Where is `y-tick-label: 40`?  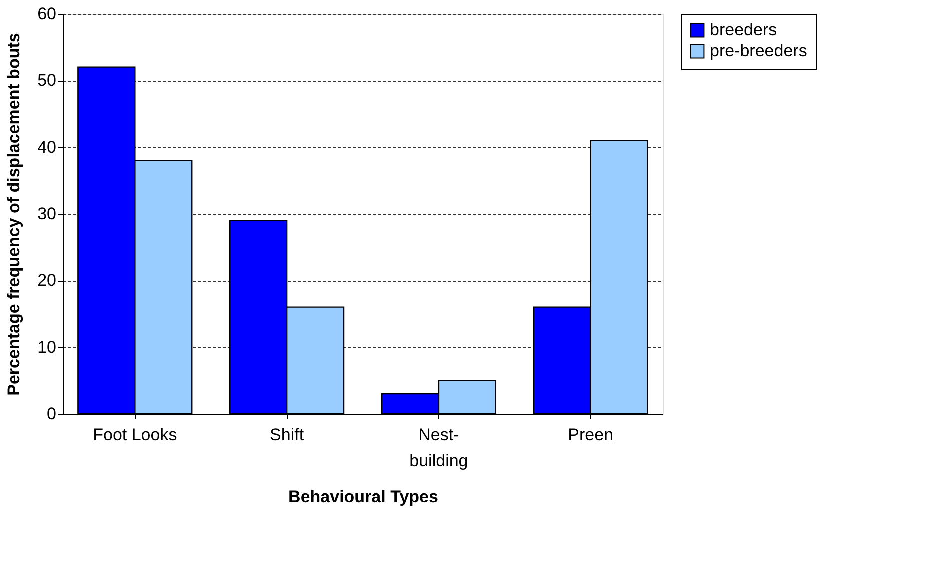 y-tick-label: 40 is located at coordinates (47, 147).